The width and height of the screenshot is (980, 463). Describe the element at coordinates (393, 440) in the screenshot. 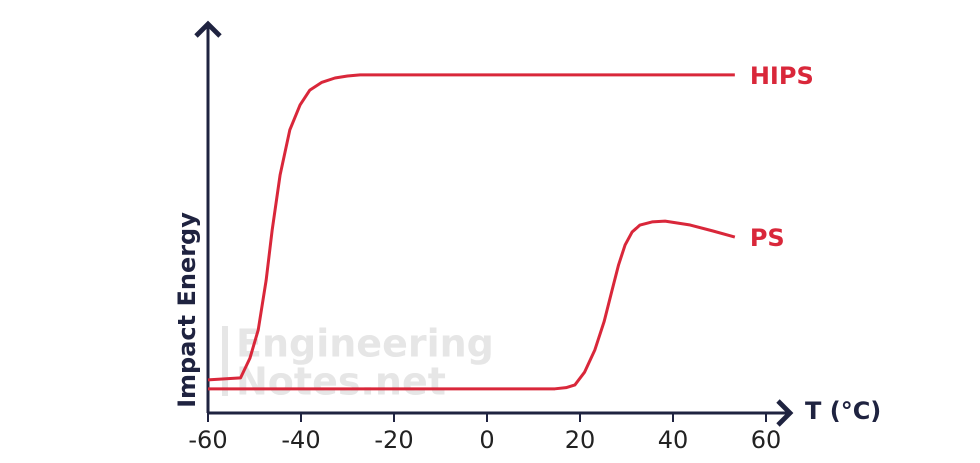

I see `x-tick-label: -20` at that location.